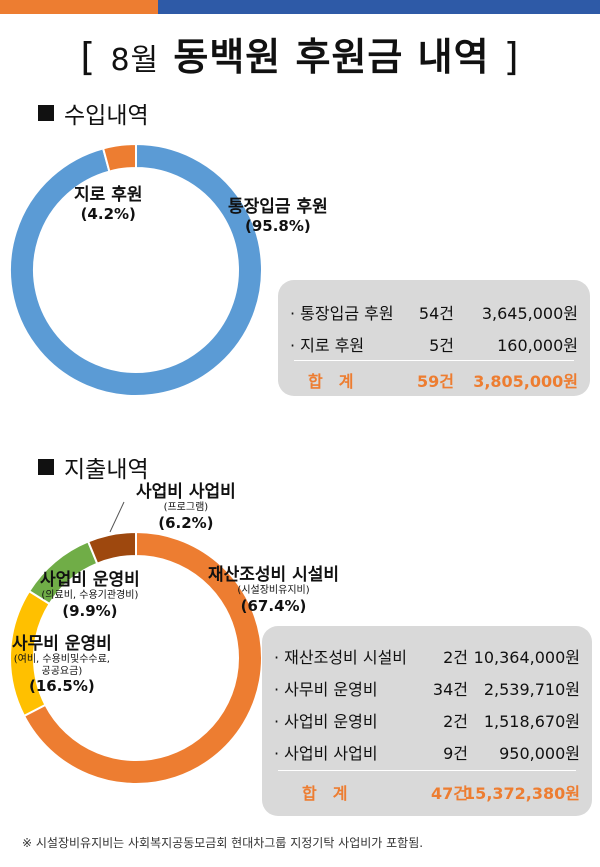 This screenshot has width=600, height=867. I want to click on slice-label-name: 사업비 운영비, so click(90, 580).